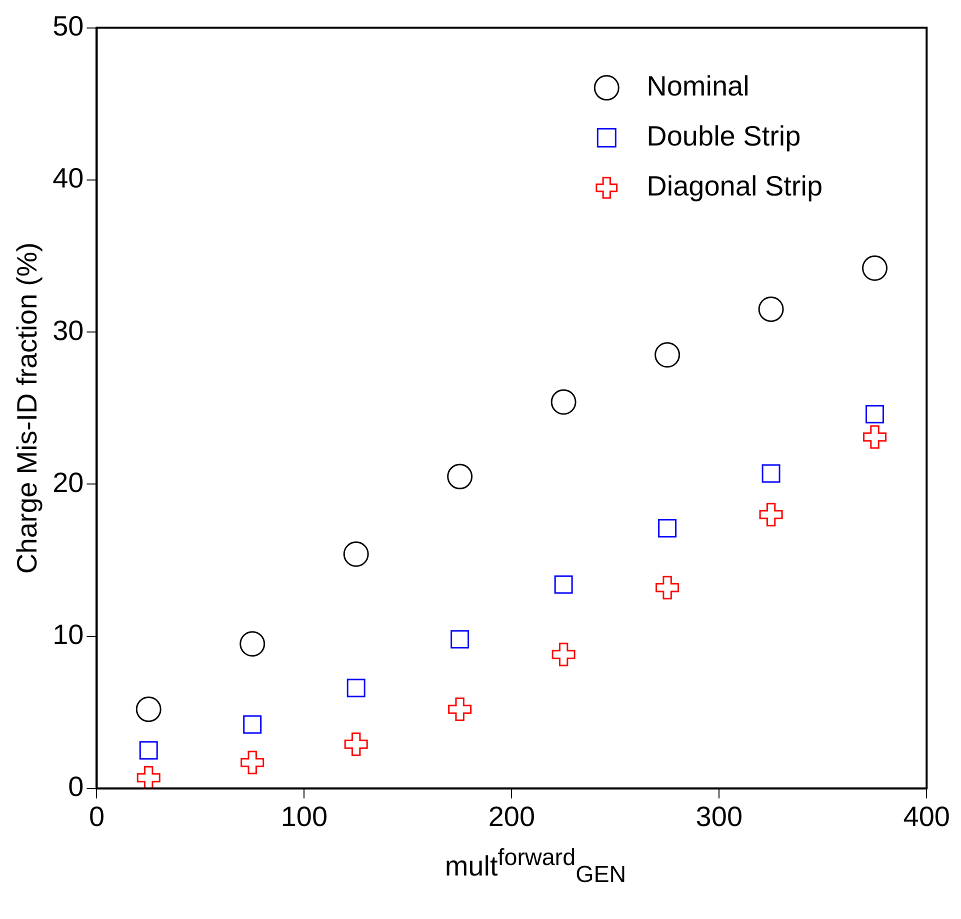 This screenshot has height=919, width=961. What do you see at coordinates (68, 634) in the screenshot?
I see `y-tick-label: 10` at bounding box center [68, 634].